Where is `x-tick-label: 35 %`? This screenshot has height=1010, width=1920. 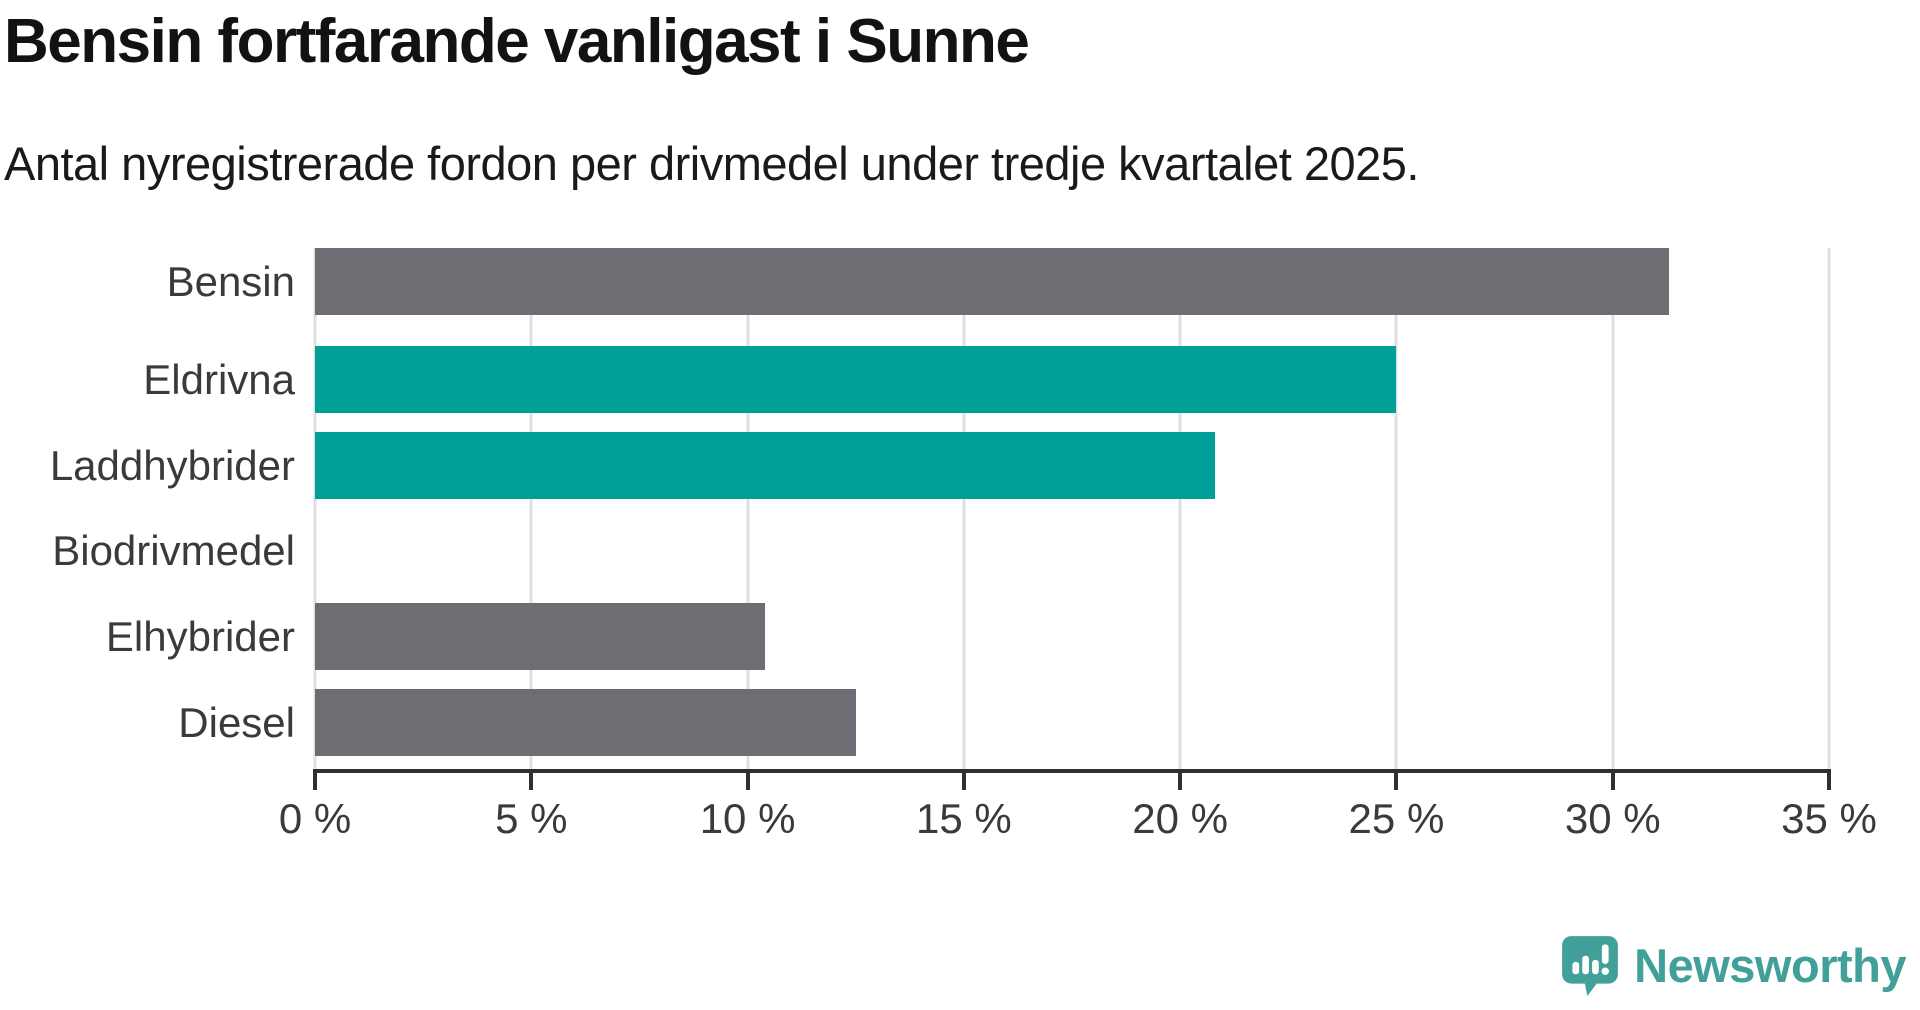 x-tick-label: 35 % is located at coordinates (1829, 818).